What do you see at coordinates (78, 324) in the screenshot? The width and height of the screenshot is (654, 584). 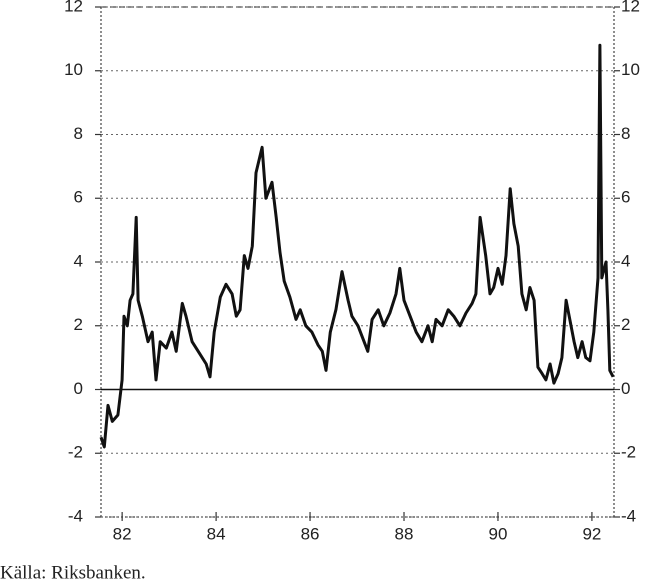 I see `y-tick-label: 2` at bounding box center [78, 324].